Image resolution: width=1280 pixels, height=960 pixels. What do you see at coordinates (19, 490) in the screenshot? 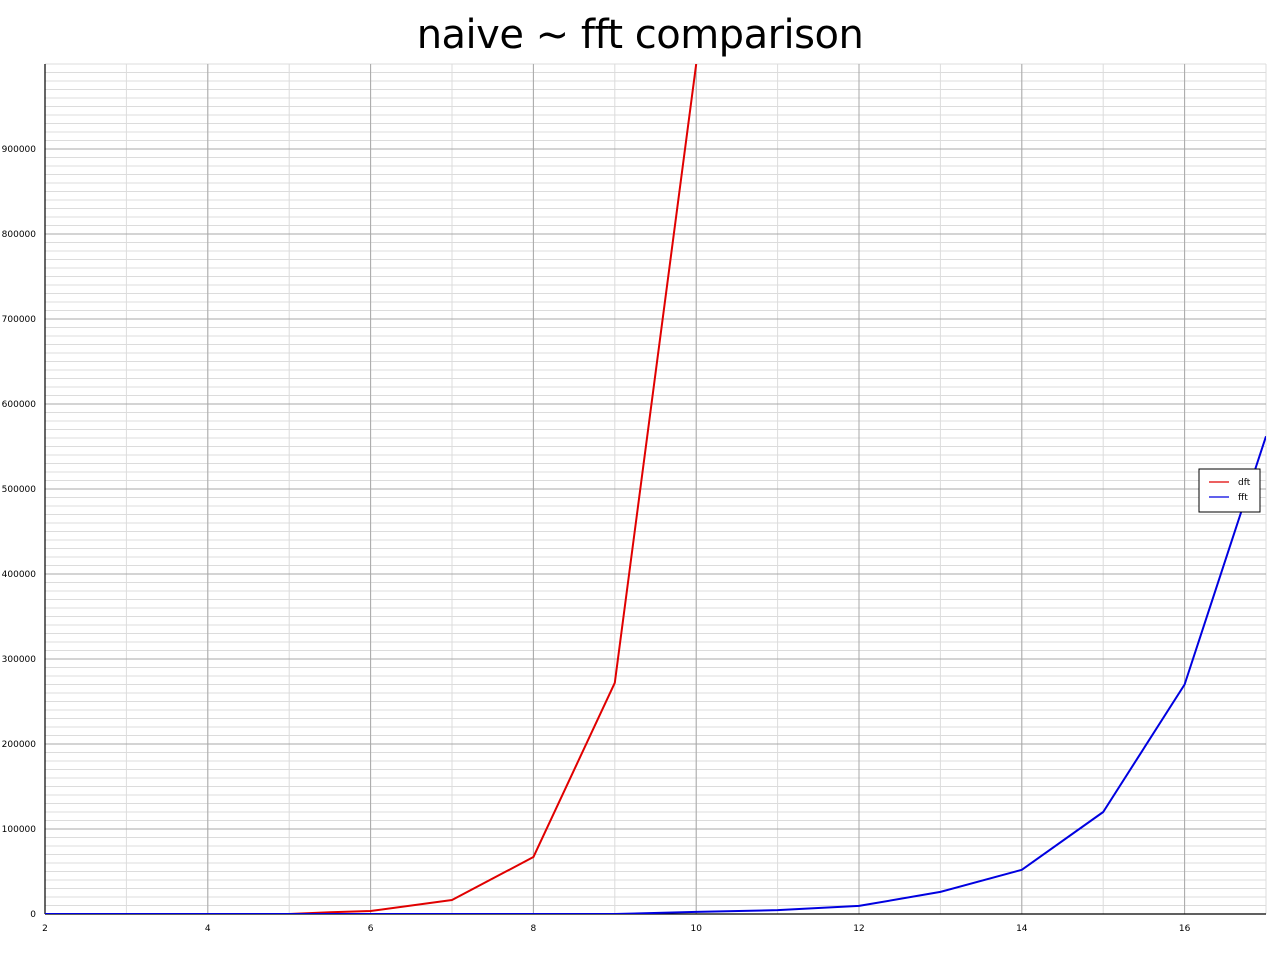
I see `y-tick-label: 500000` at bounding box center [19, 490].